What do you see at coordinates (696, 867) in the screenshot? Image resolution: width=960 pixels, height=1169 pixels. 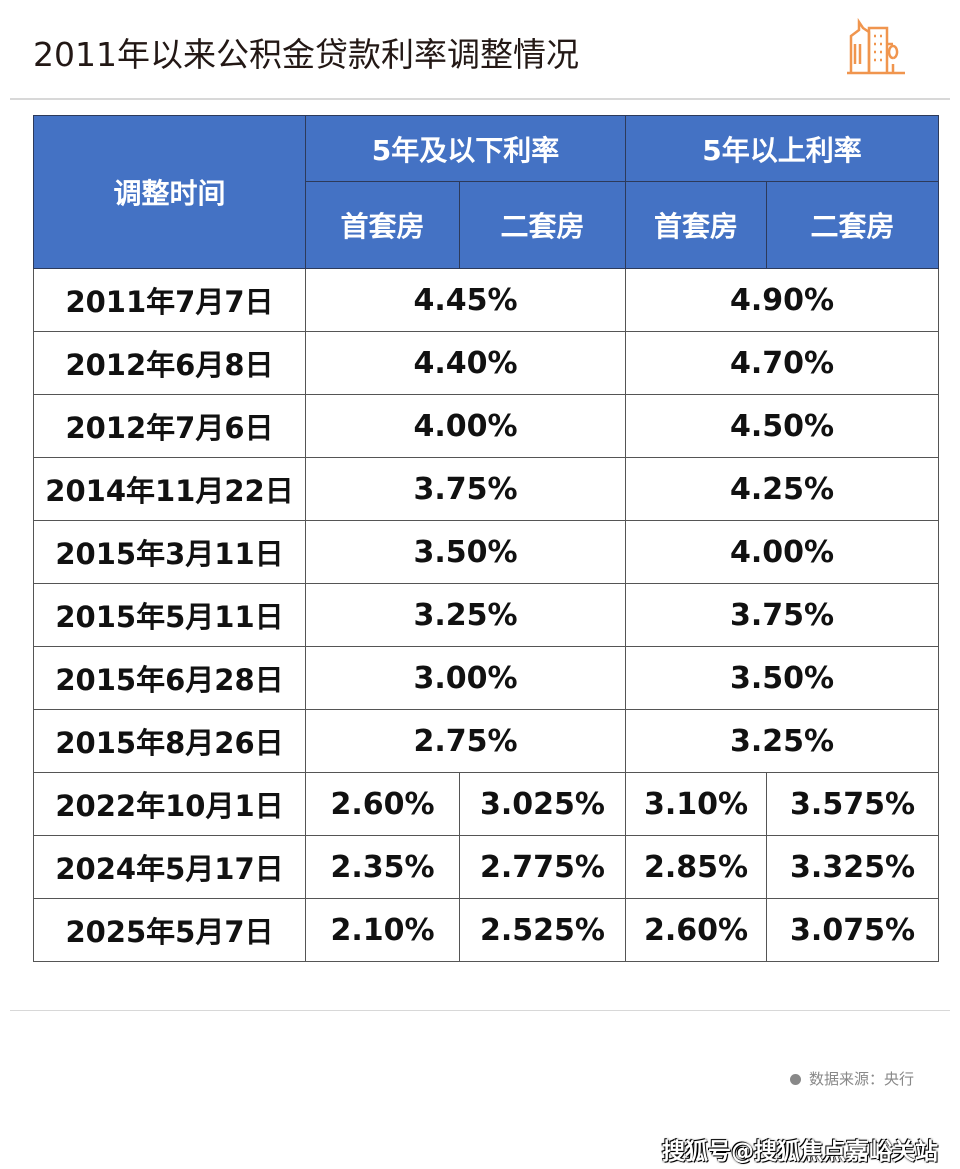 I see `rate-cell: 2.85%` at bounding box center [696, 867].